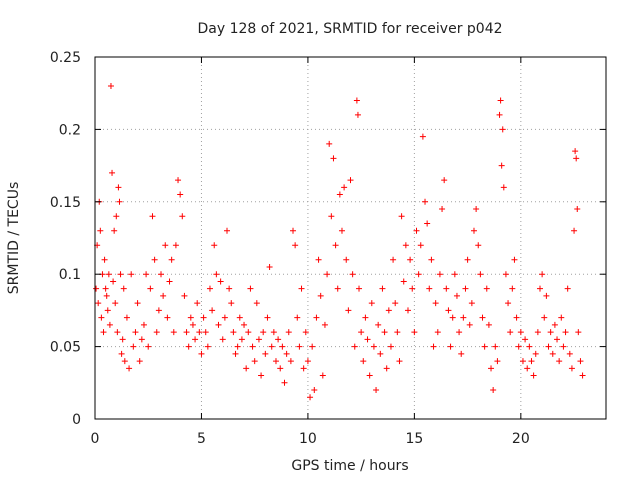 The width and height of the screenshot is (640, 480). I want to click on x-tick-label: 0, so click(95, 439).